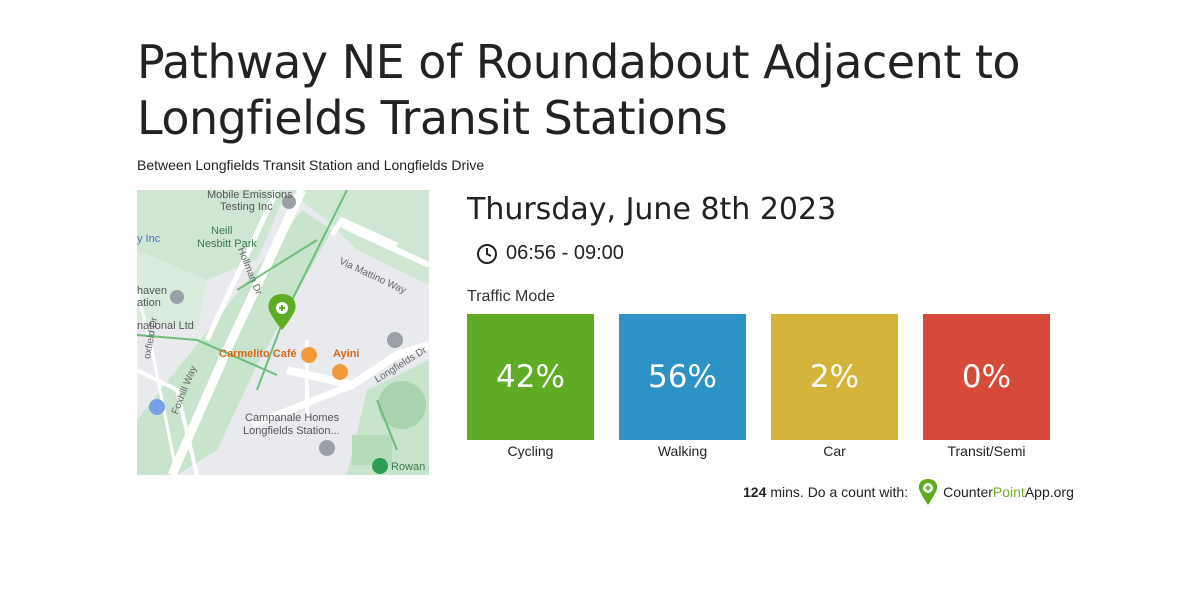 Image resolution: width=1200 pixels, height=600 pixels. Describe the element at coordinates (834, 451) in the screenshot. I see `mode-label-car: Car` at that location.